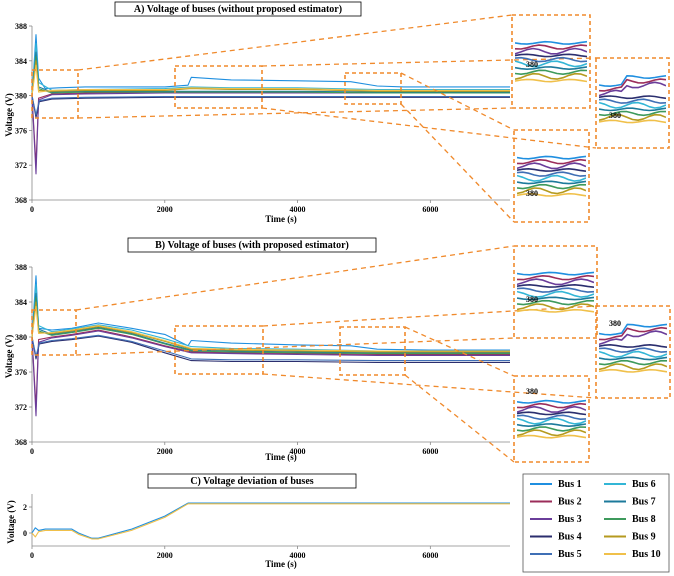 This screenshot has height=576, width=674. What do you see at coordinates (21, 96) in the screenshot?
I see `y-tick-label: 380` at bounding box center [21, 96].